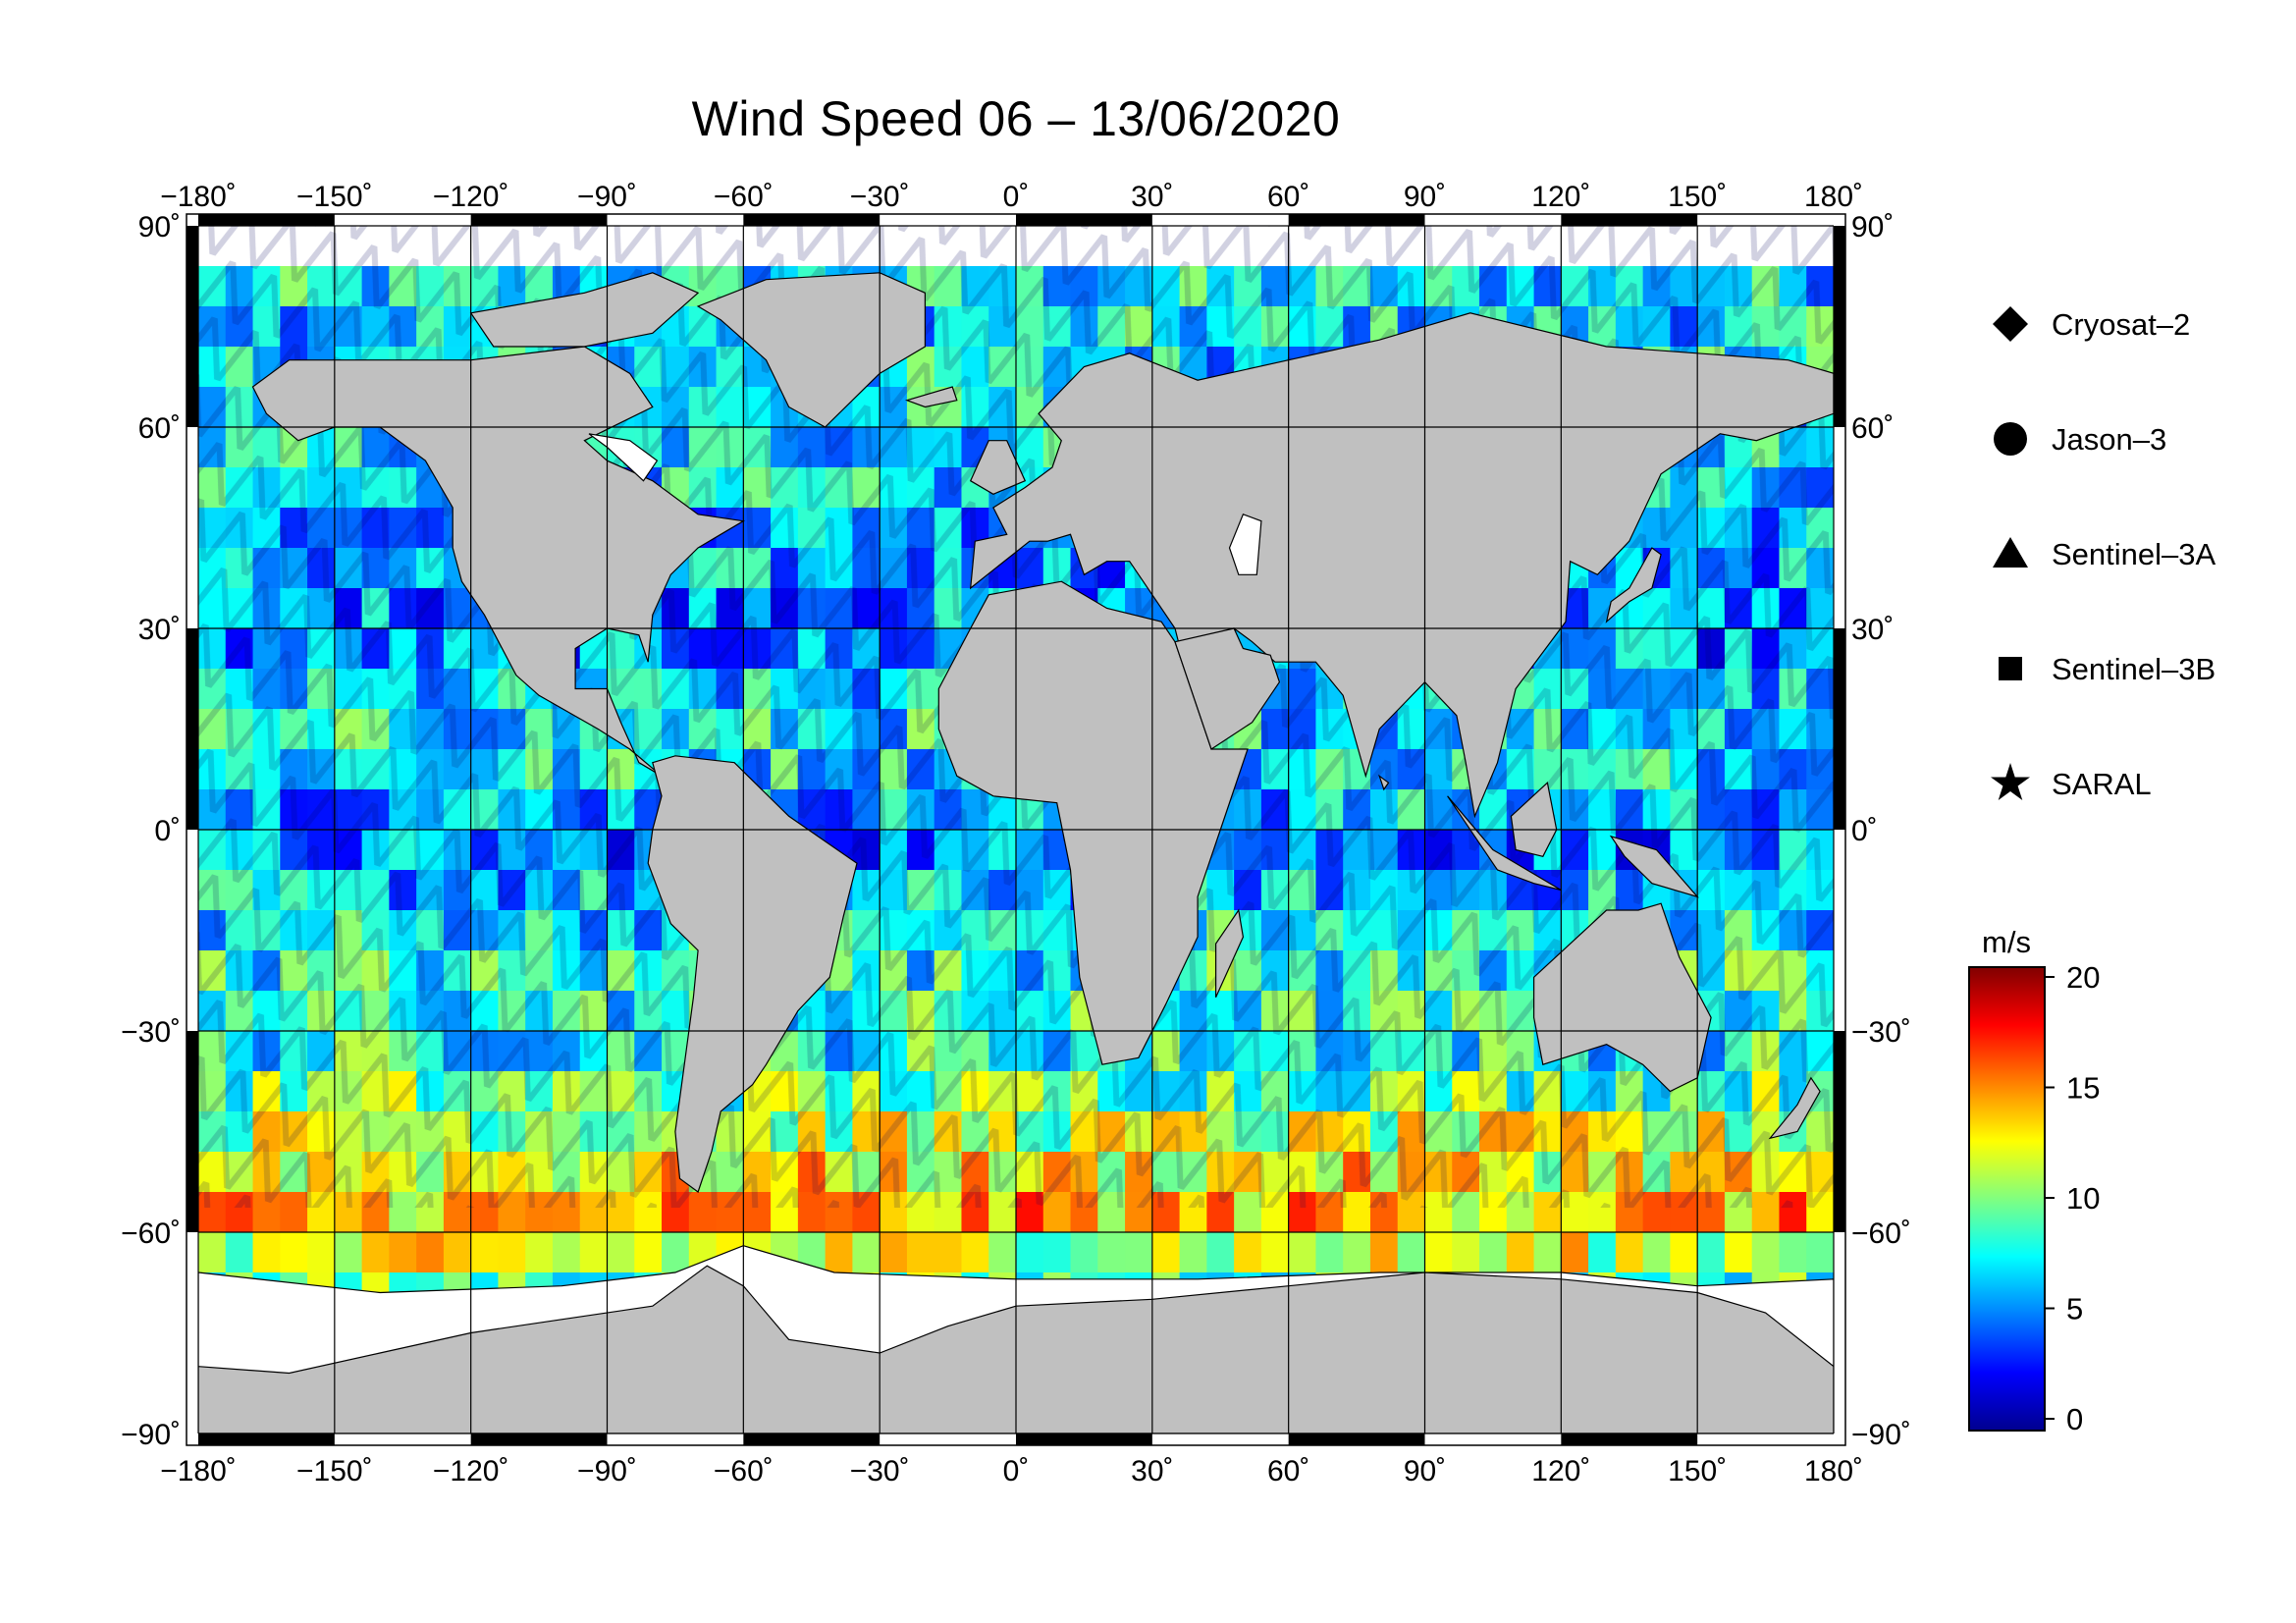 The width and height of the screenshot is (2296, 1623). What do you see at coordinates (2109, 439) in the screenshot?
I see `legend-label: Jason–3` at bounding box center [2109, 439].